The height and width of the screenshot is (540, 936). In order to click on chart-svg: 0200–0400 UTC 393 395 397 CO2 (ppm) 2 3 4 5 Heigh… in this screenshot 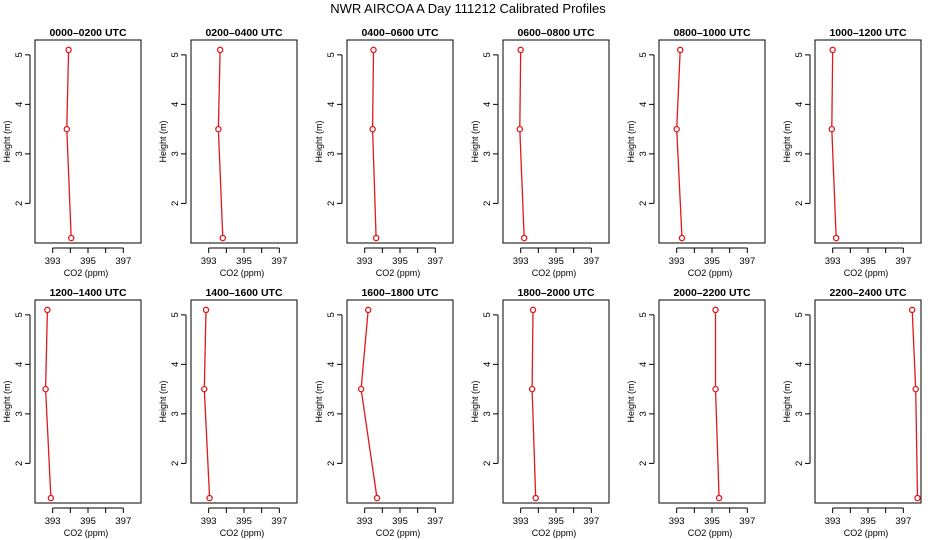, I will do `click(228, 152)`.